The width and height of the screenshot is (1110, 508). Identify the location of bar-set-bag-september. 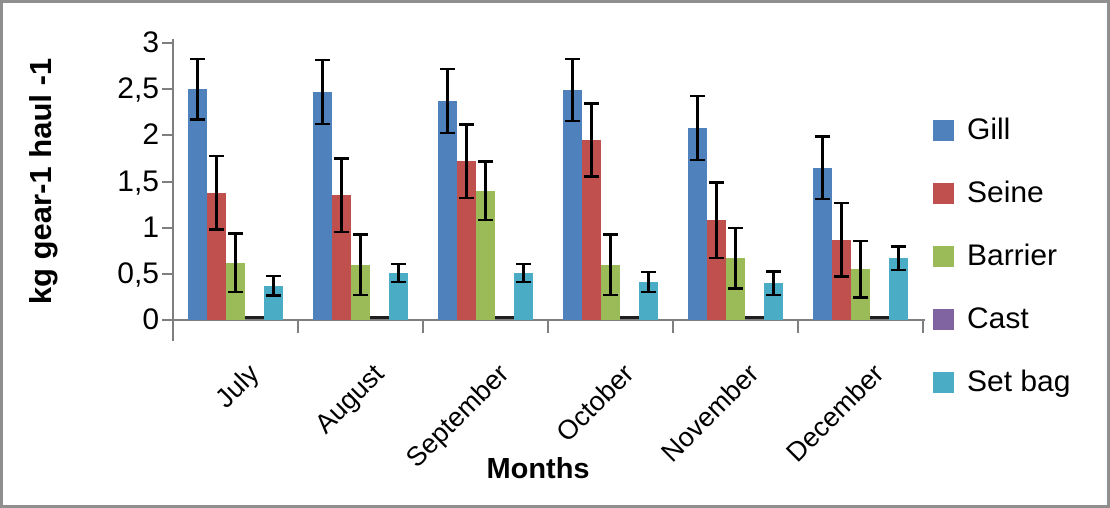
(523, 296).